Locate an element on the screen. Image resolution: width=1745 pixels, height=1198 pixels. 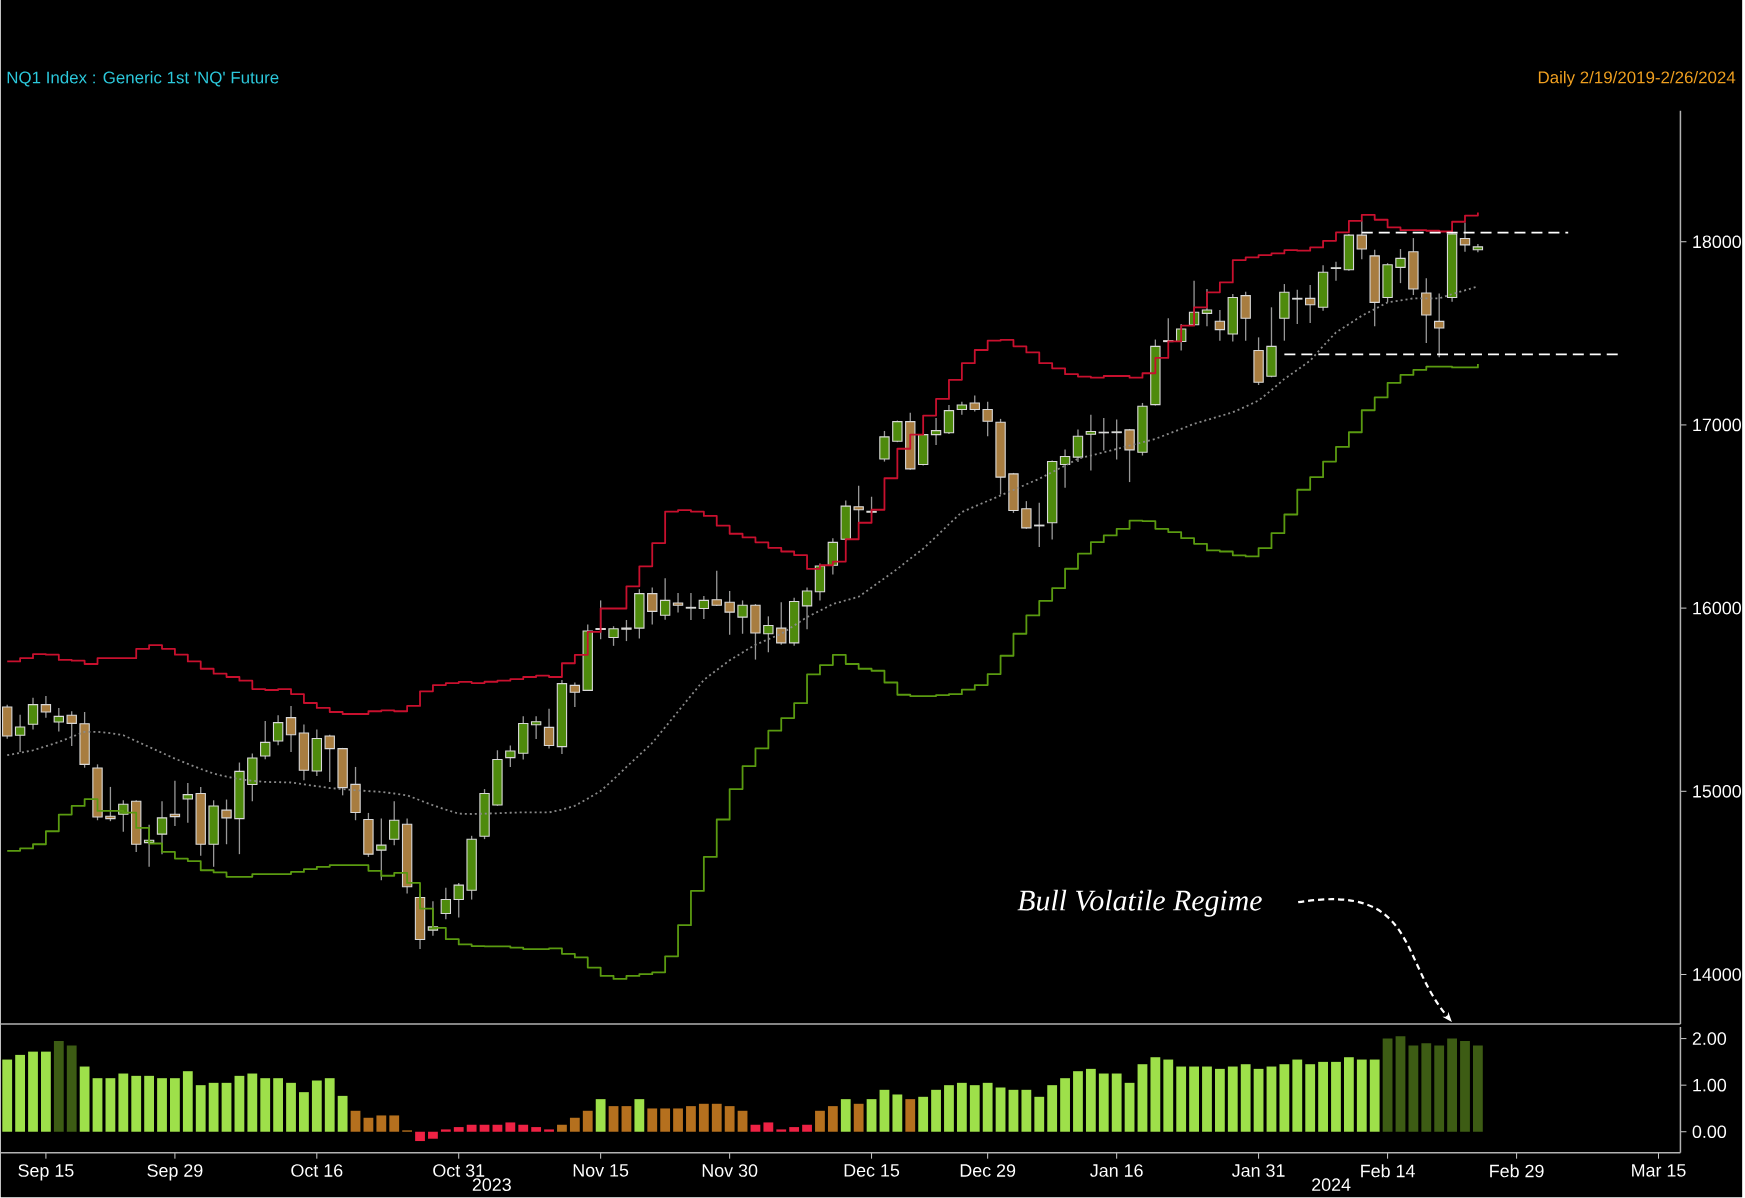
annotation: Bull Volatile Regime is located at coordinates (1139, 903).